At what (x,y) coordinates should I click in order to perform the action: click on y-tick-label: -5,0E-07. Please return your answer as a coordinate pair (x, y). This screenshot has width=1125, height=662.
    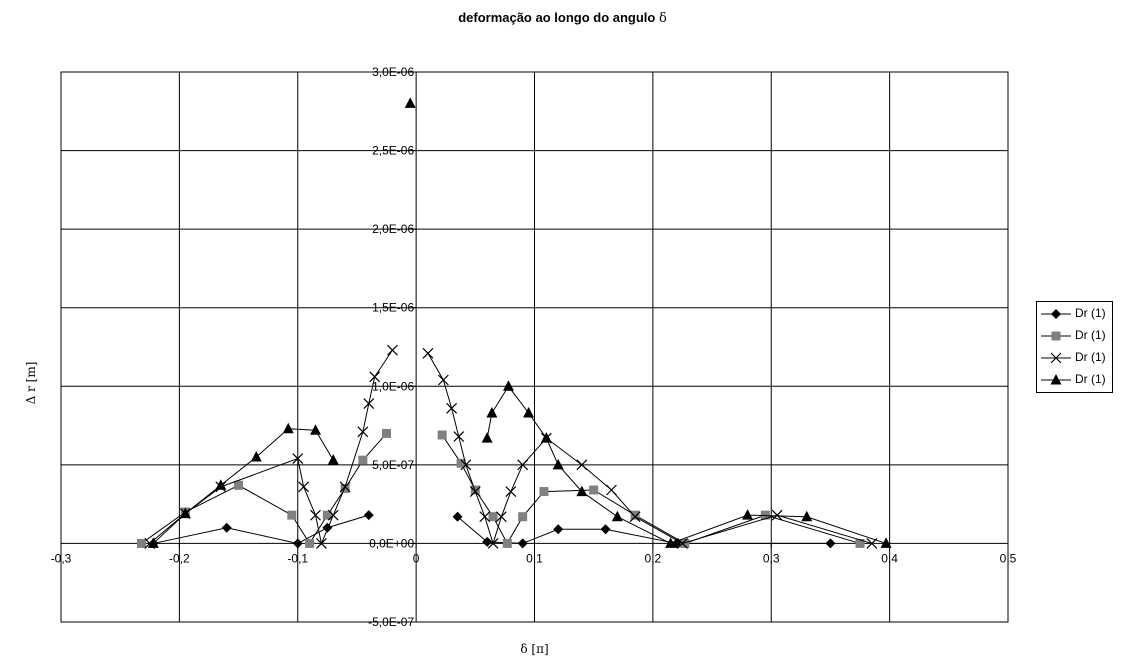
    Looking at the image, I should click on (391, 622).